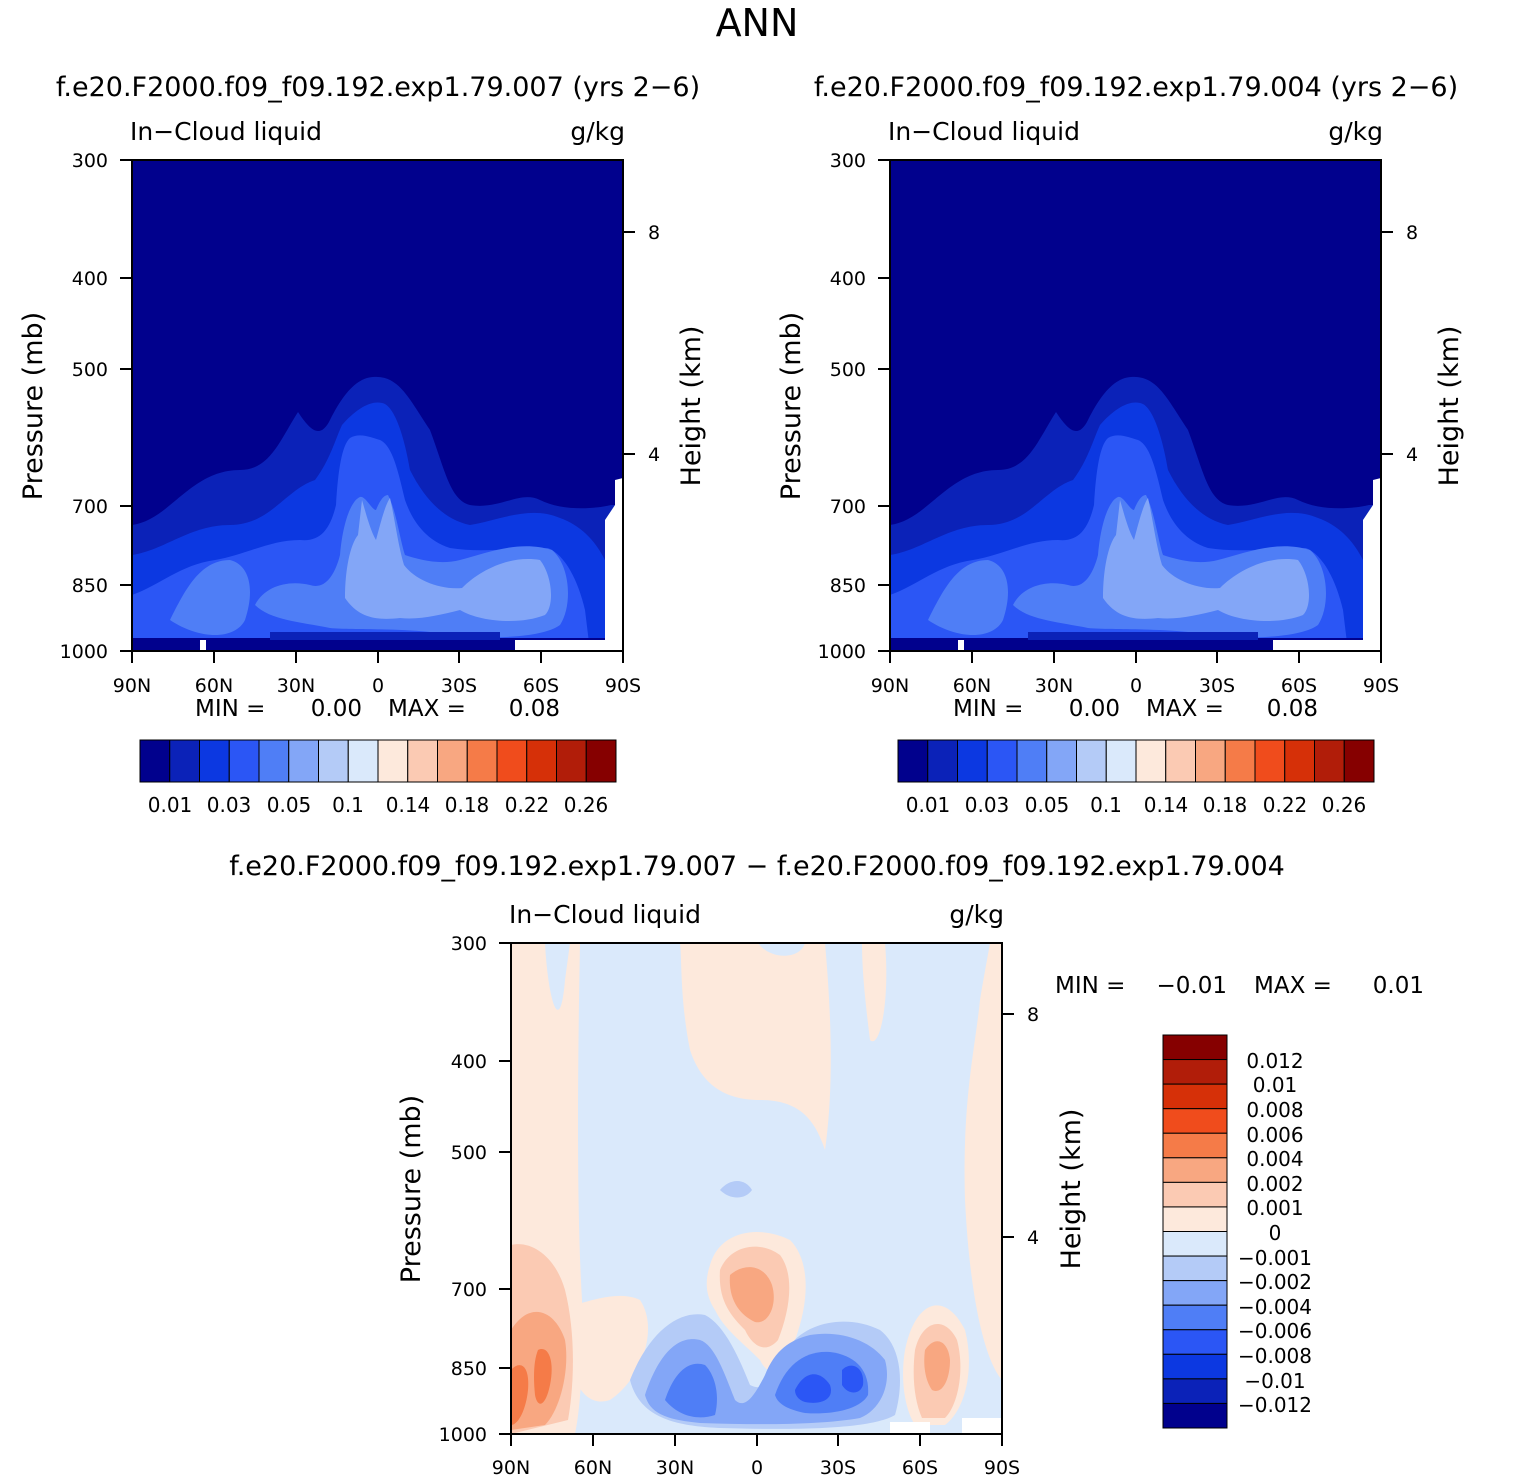 The image size is (1514, 1480). Describe the element at coordinates (1166, 805) in the screenshot. I see `colorbar-label: 0.14` at that location.